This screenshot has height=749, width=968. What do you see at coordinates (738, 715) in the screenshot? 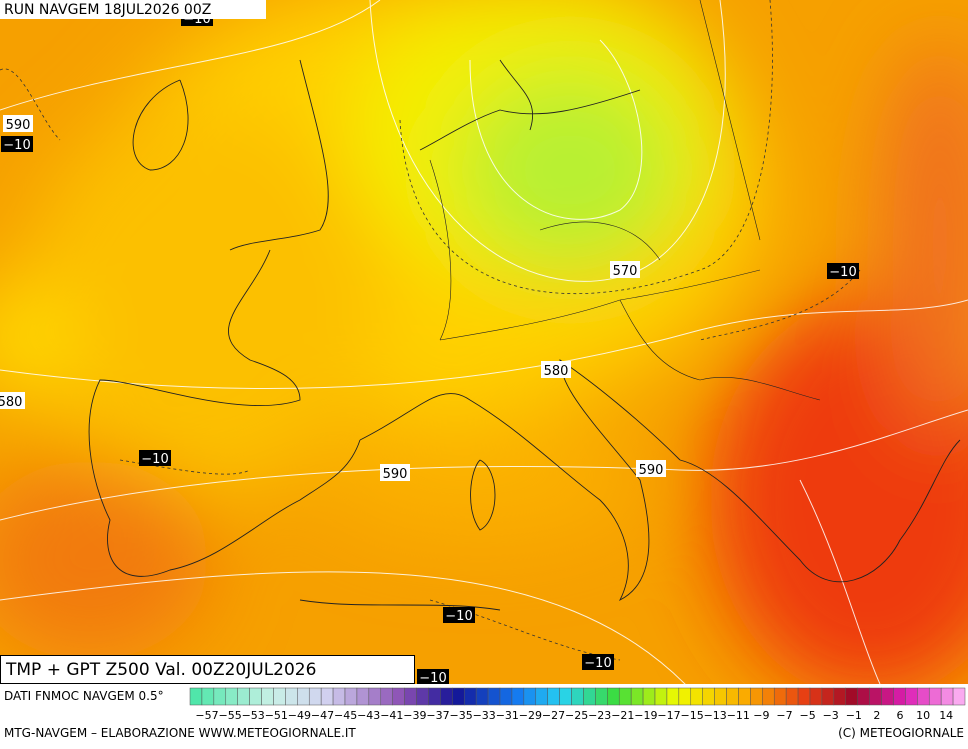
I see `scale-label: −11` at bounding box center [738, 715].